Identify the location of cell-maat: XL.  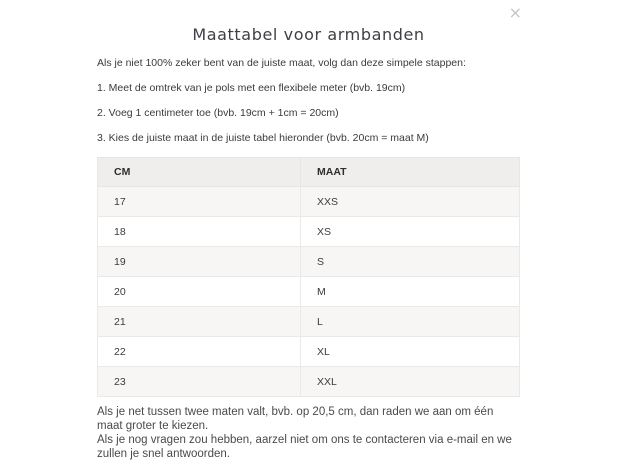
(410, 351).